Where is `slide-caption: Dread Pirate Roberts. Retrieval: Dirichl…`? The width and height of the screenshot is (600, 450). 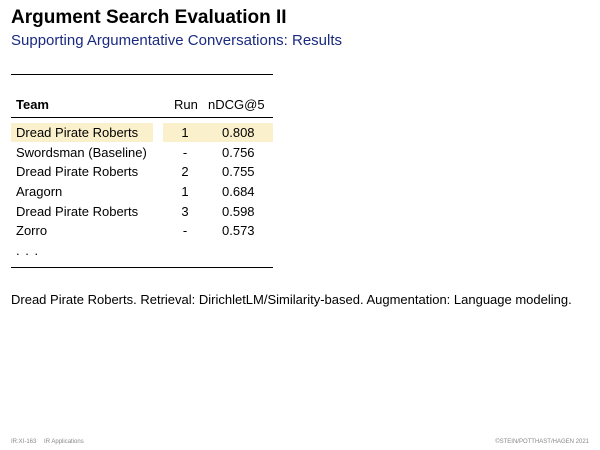
slide-caption: Dread Pirate Roberts. Retrieval: Dirichl… is located at coordinates (291, 299).